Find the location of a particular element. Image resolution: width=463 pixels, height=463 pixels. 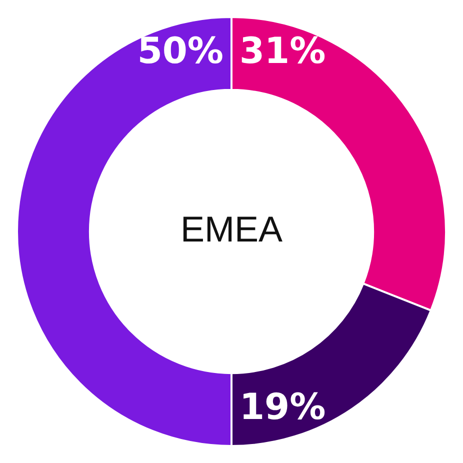

data-label: 50% is located at coordinates (180, 51).